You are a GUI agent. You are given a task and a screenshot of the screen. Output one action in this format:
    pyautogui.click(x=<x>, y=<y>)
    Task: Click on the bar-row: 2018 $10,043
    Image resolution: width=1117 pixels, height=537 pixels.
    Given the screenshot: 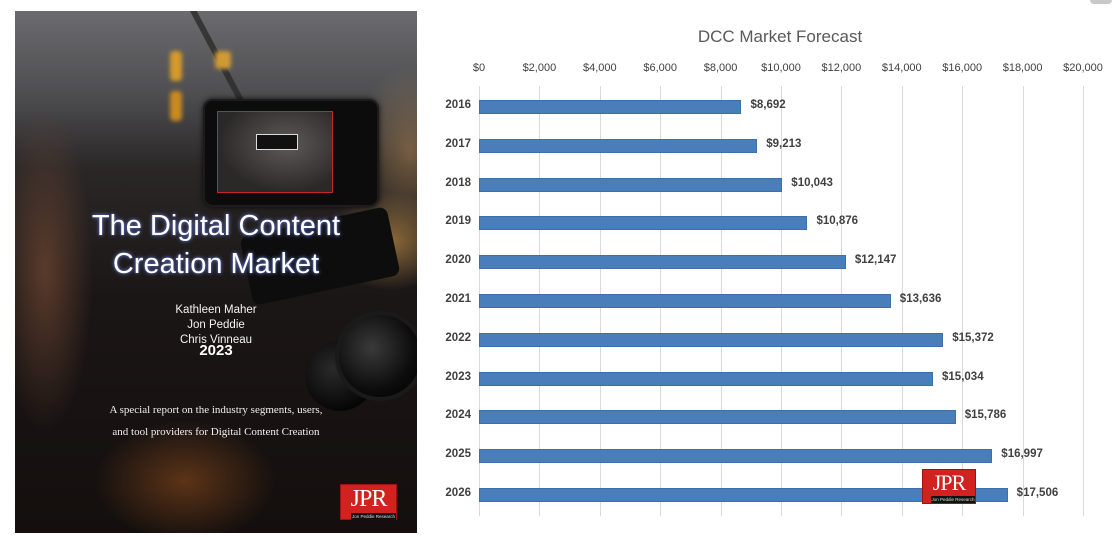 What is the action you would take?
    pyautogui.click(x=781, y=184)
    